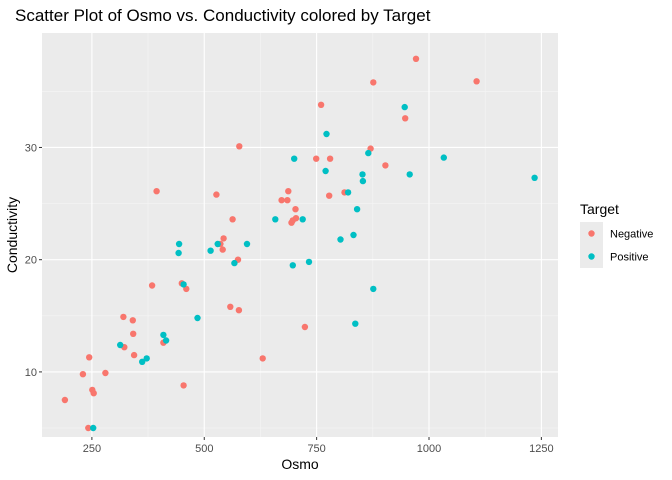  What do you see at coordinates (429, 449) in the screenshot?
I see `x-tick-label: 1000` at bounding box center [429, 449].